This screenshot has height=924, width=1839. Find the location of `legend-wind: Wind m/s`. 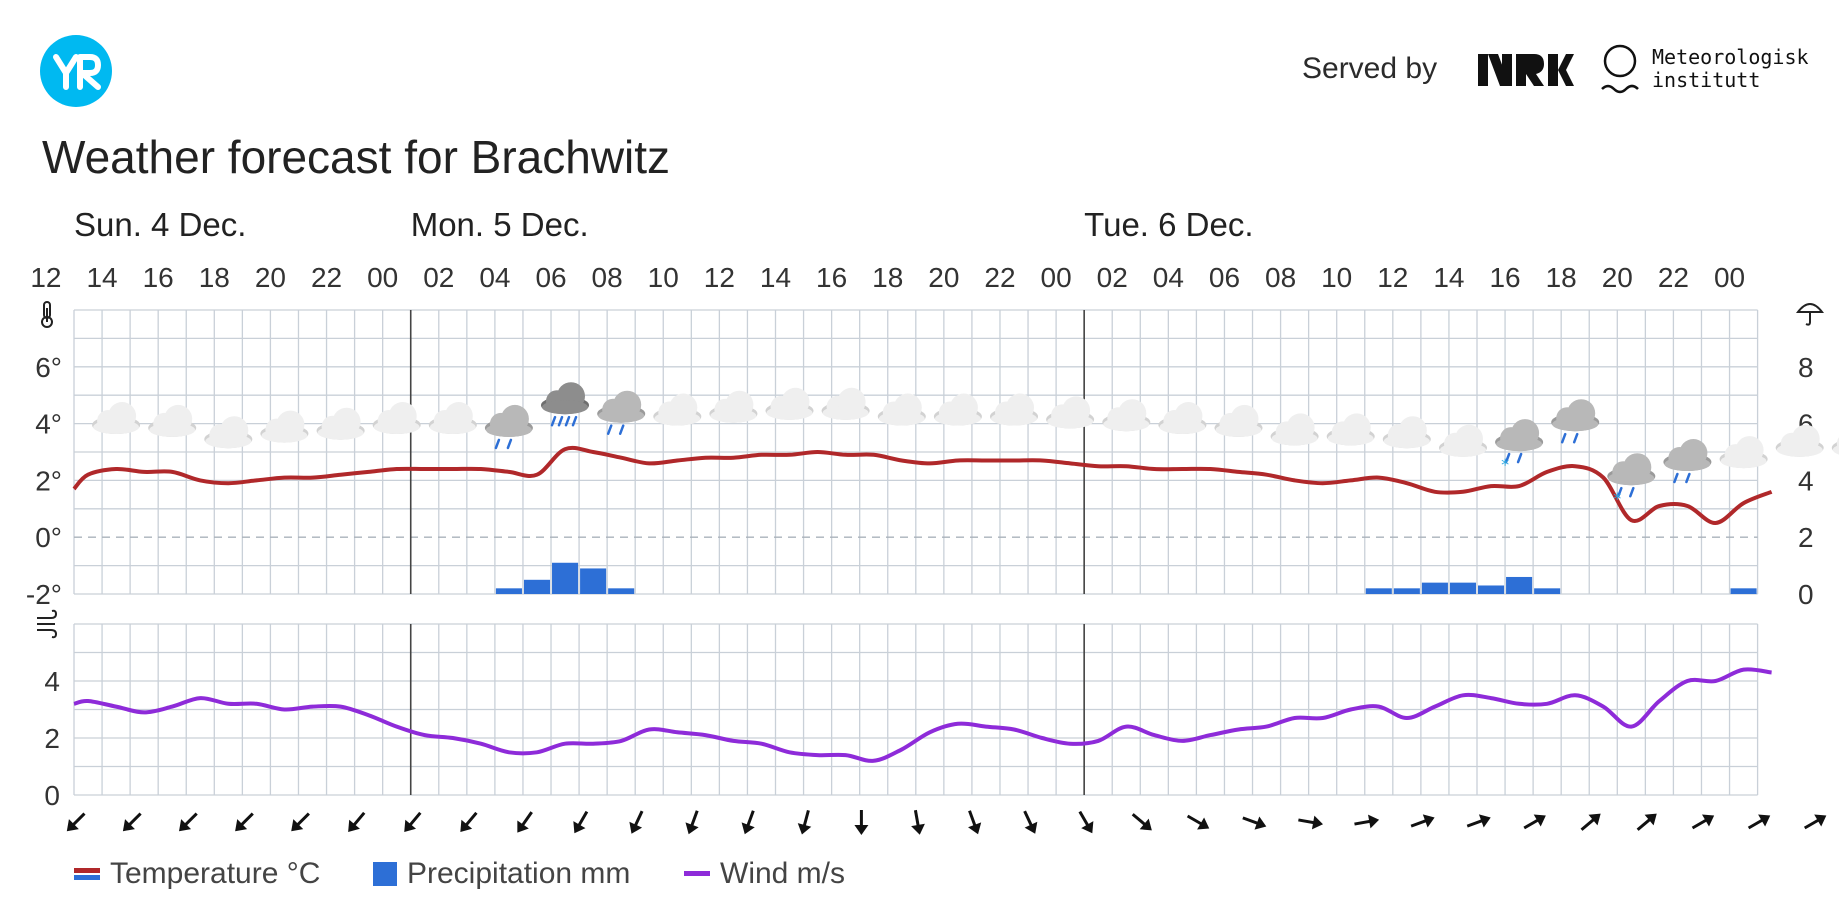

legend-wind: Wind m/s is located at coordinates (764, 874).